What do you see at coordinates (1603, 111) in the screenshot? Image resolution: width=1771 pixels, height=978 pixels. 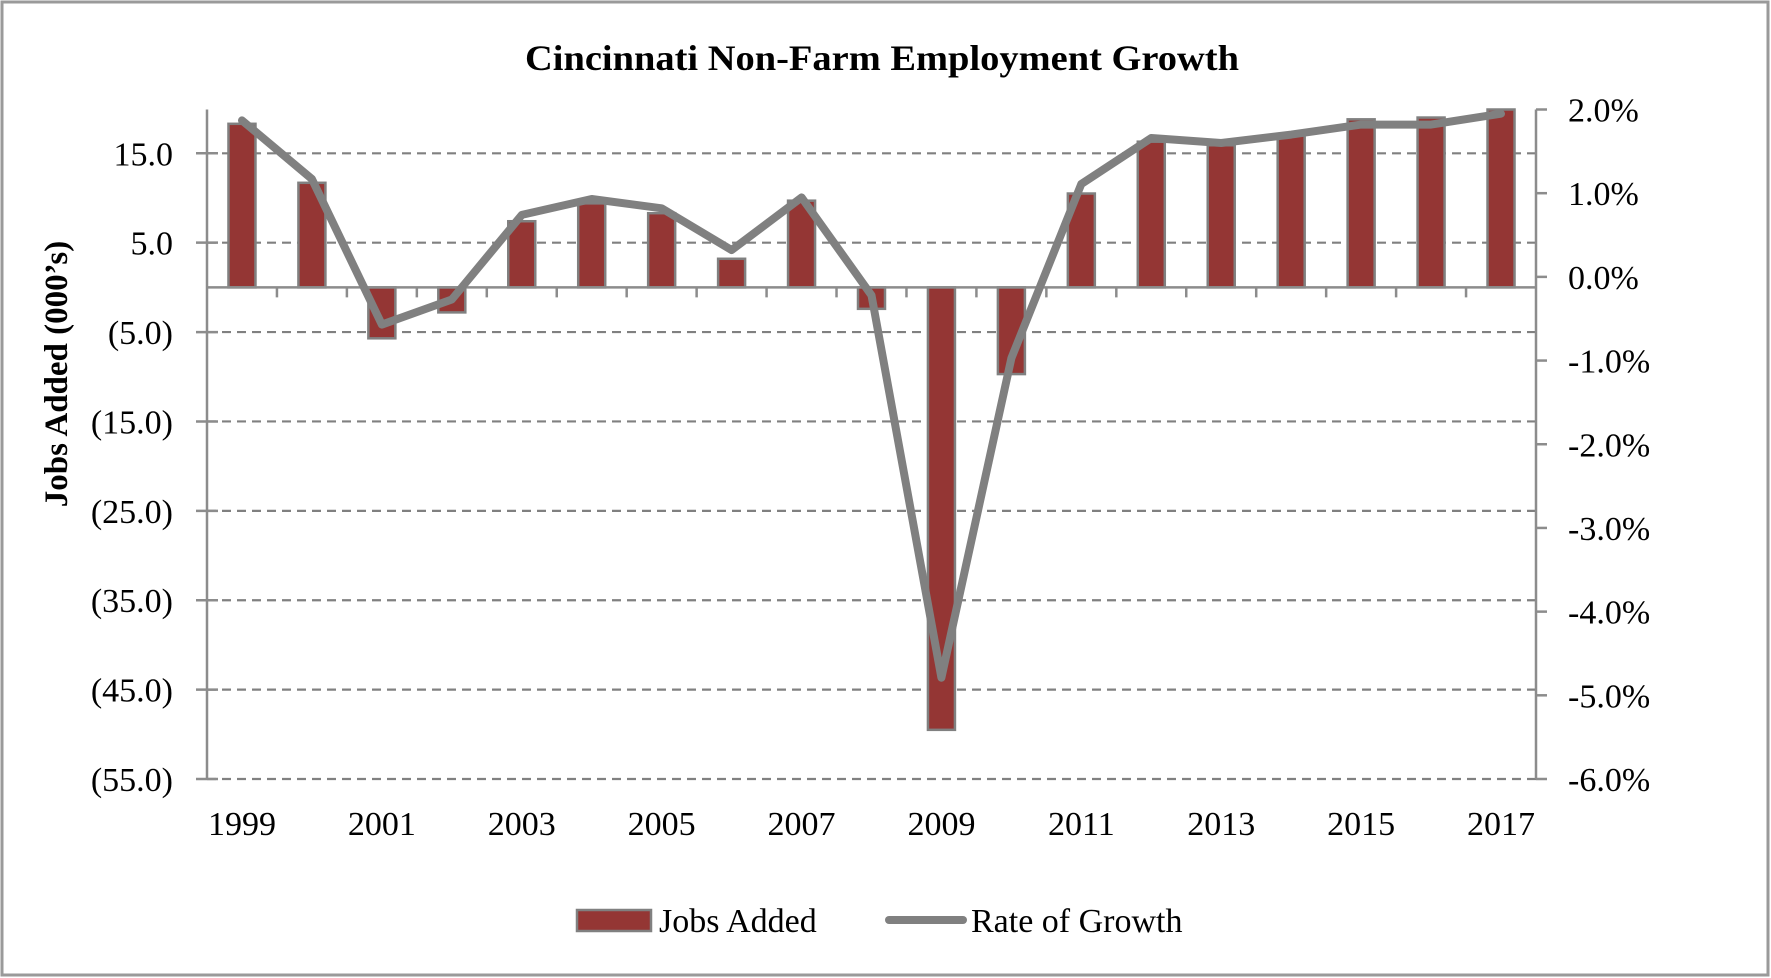 I see `right-tick-label: 2.0%` at bounding box center [1603, 111].